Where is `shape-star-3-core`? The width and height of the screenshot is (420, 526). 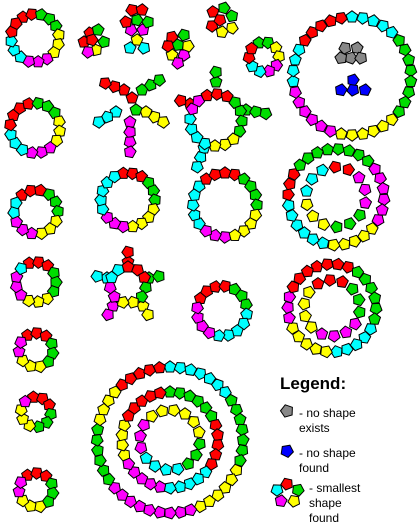
shape-star-3-core is located at coordinates (127, 284).